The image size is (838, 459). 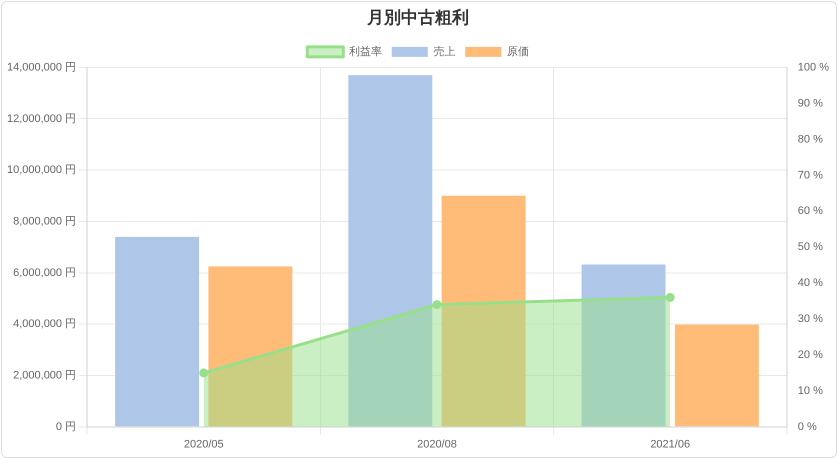 I want to click on y2-tick-label: 70 %, so click(x=811, y=175).